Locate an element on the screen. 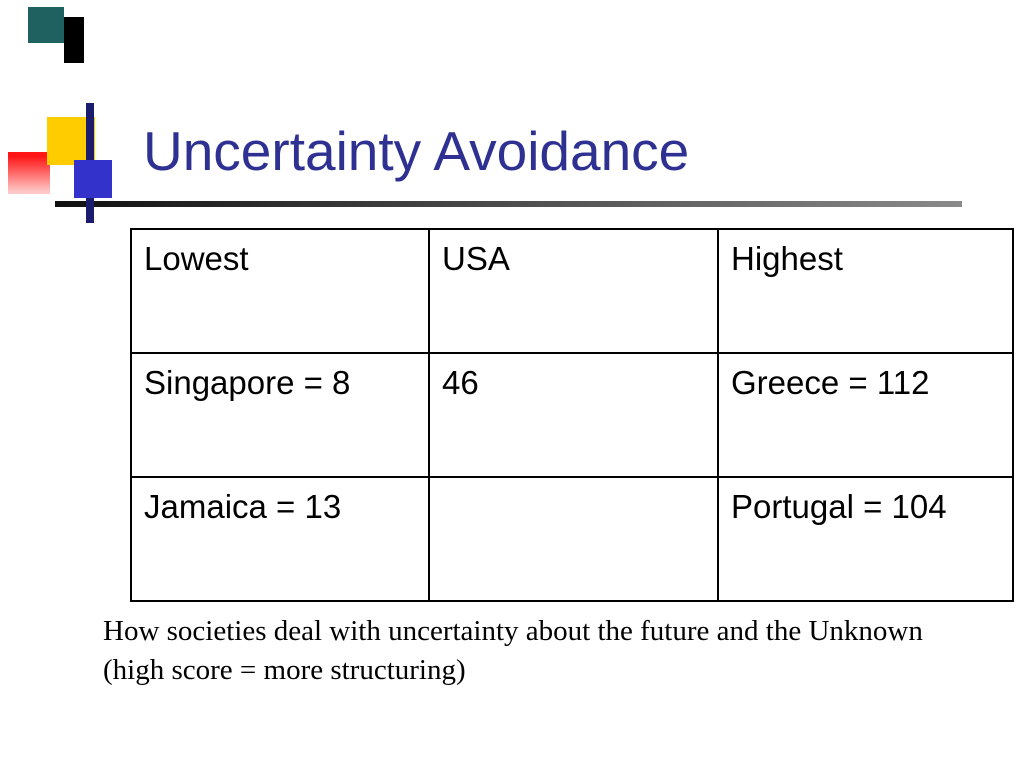 The height and width of the screenshot is (768, 1024). header-cell-usa: USA is located at coordinates (573, 291).